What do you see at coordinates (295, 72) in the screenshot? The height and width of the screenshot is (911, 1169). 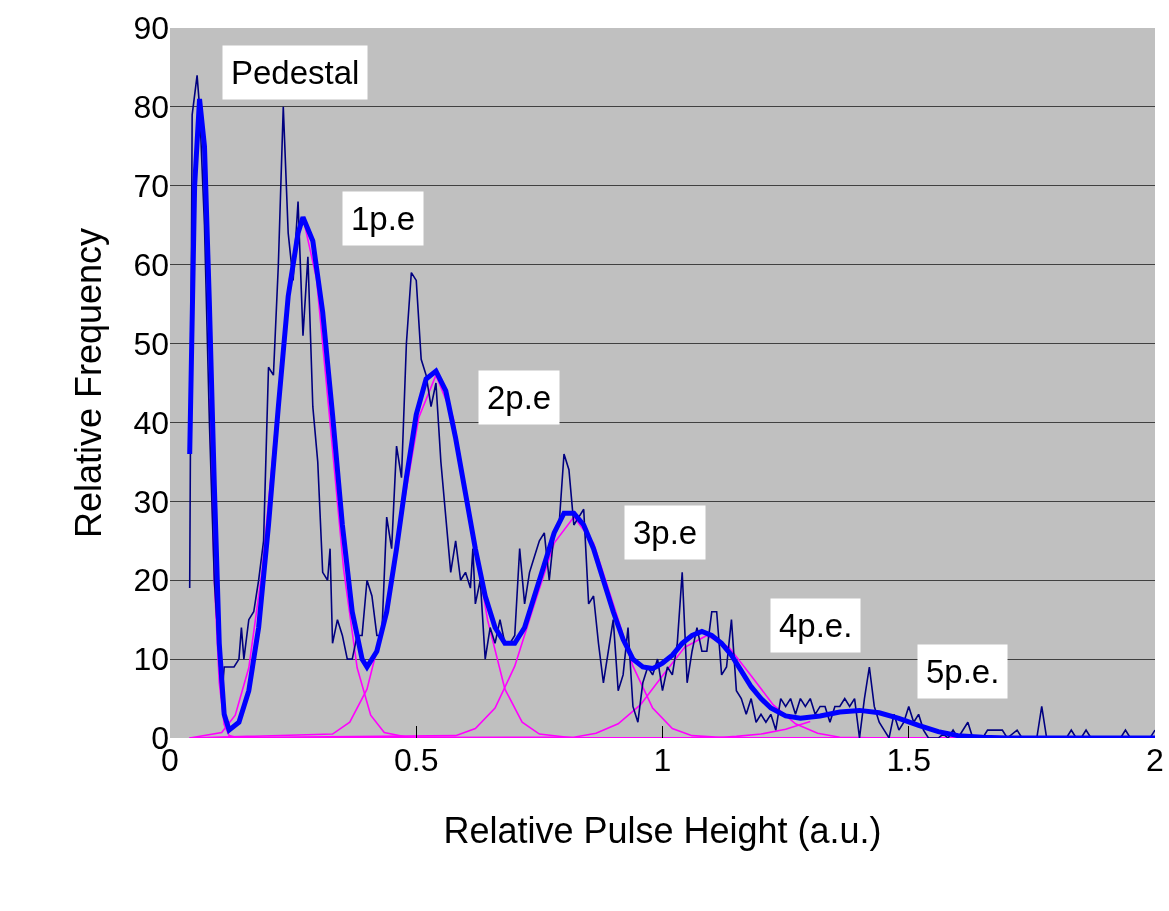 I see `annotation: Pedestal` at bounding box center [295, 72].